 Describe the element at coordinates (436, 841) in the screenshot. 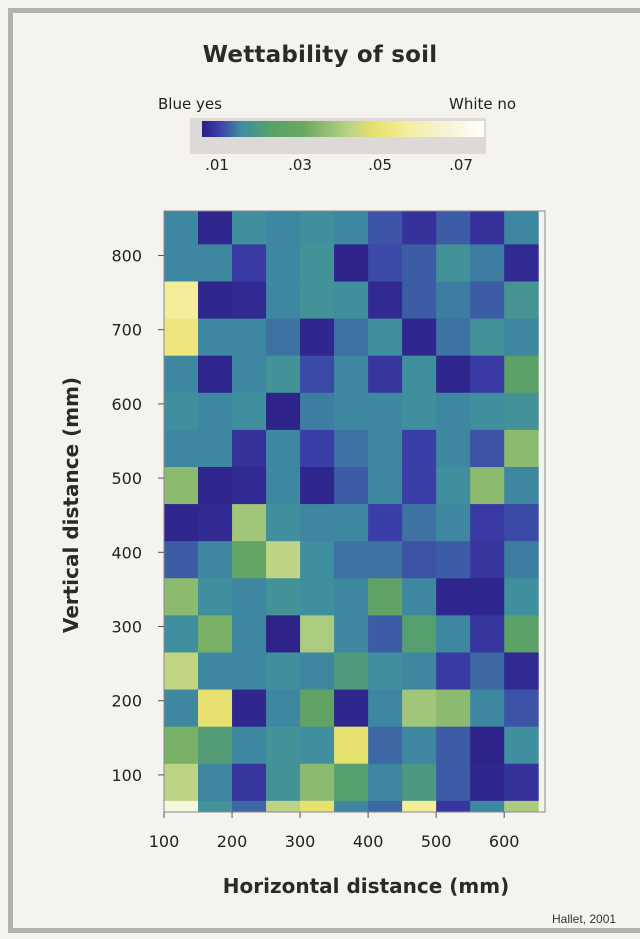

I see `x-tick-label: 500` at that location.